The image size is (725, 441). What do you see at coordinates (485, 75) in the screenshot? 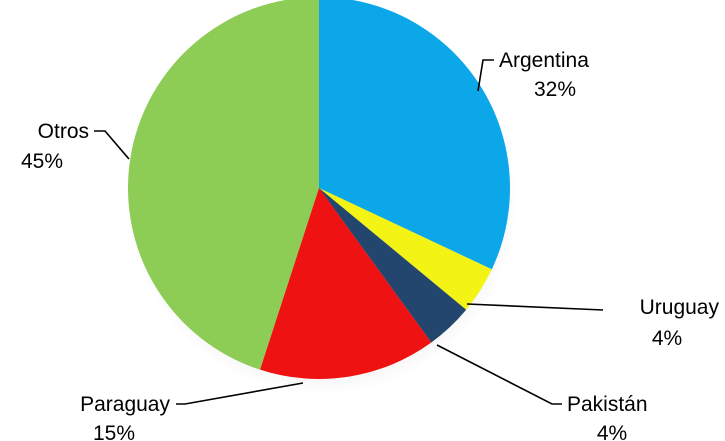
I see `leader-line-argentina` at bounding box center [485, 75].